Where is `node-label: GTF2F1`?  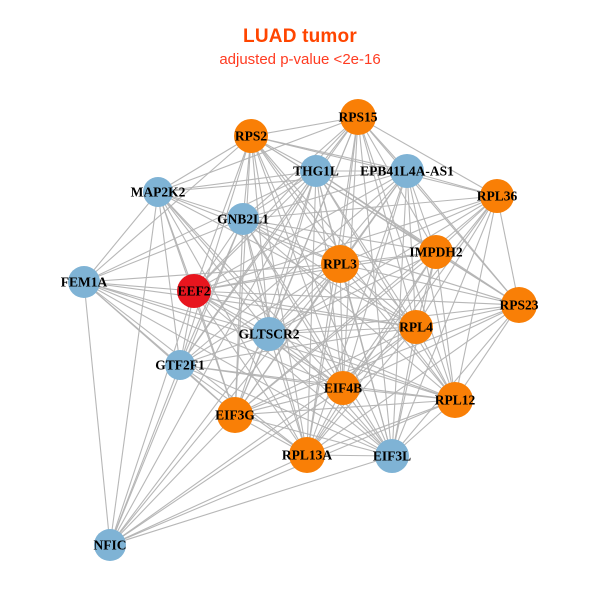
node-label: GTF2F1 is located at coordinates (180, 365).